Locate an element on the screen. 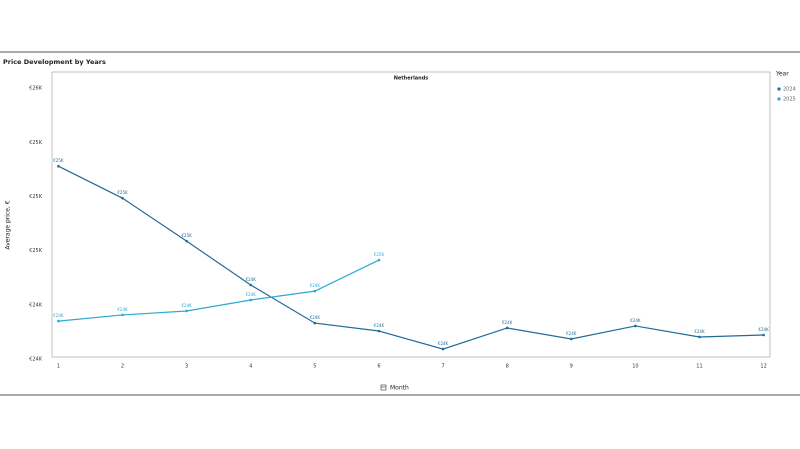 The width and height of the screenshot is (800, 449). x-tick-label: 10 is located at coordinates (635, 367).